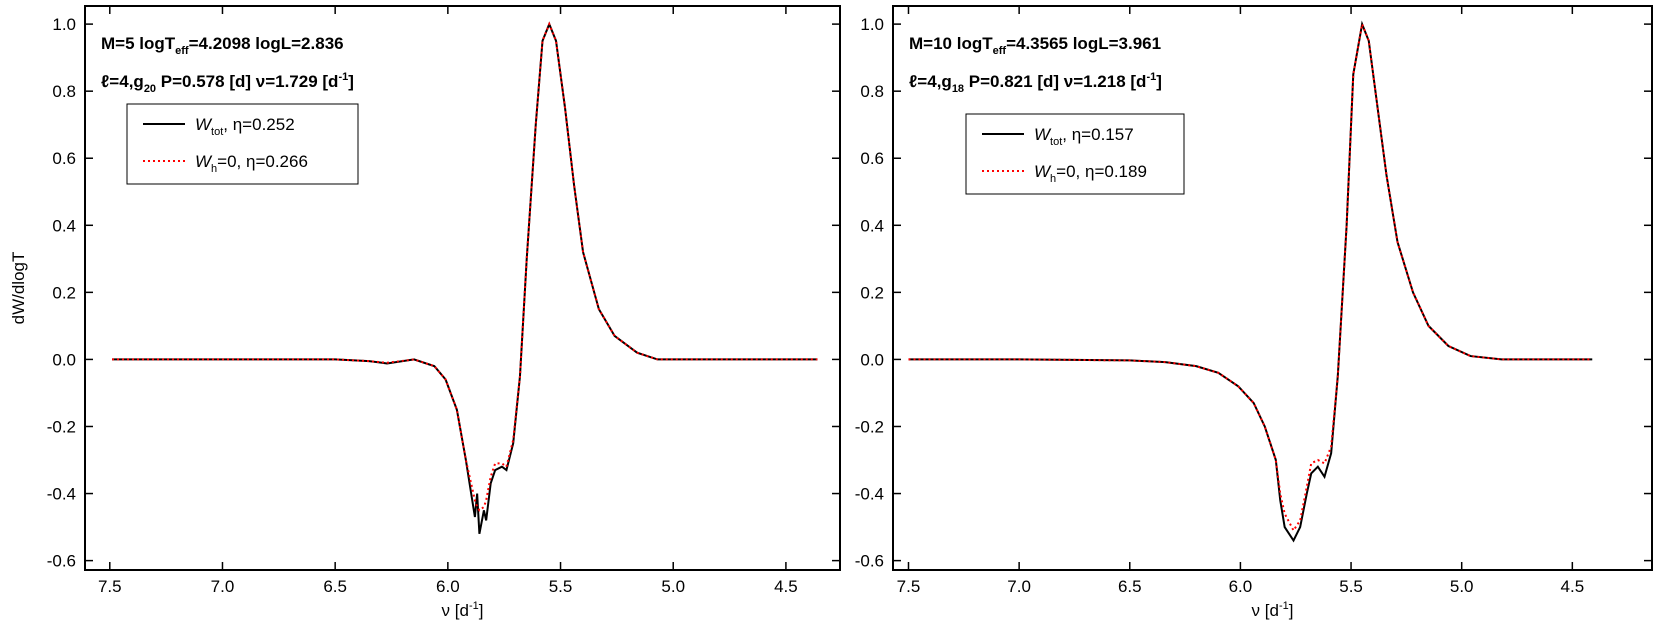  Describe the element at coordinates (150, 89) in the screenshot. I see `annotation-part: 20` at that location.